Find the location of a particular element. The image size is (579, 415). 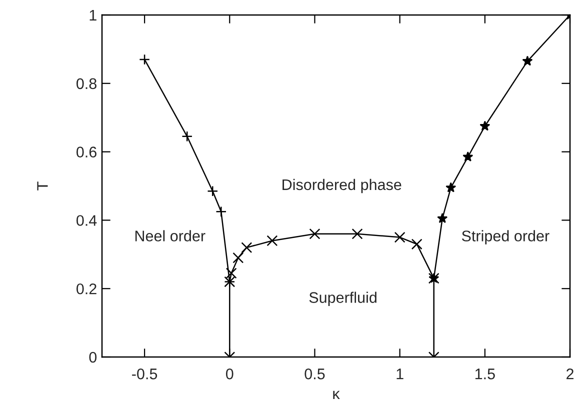

x-tick-label: 1.5 is located at coordinates (485, 374).